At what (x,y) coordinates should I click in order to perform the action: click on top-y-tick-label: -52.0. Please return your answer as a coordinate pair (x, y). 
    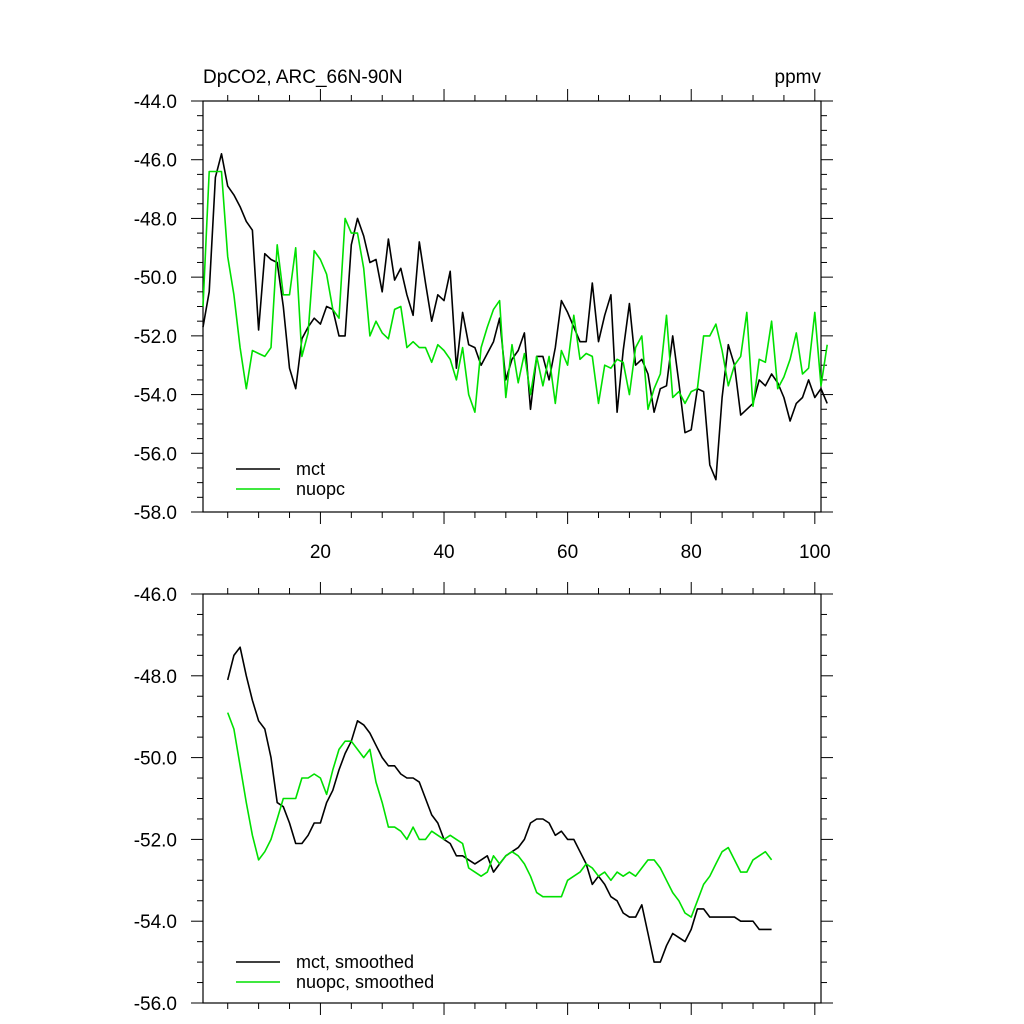
    Looking at the image, I should click on (155, 337).